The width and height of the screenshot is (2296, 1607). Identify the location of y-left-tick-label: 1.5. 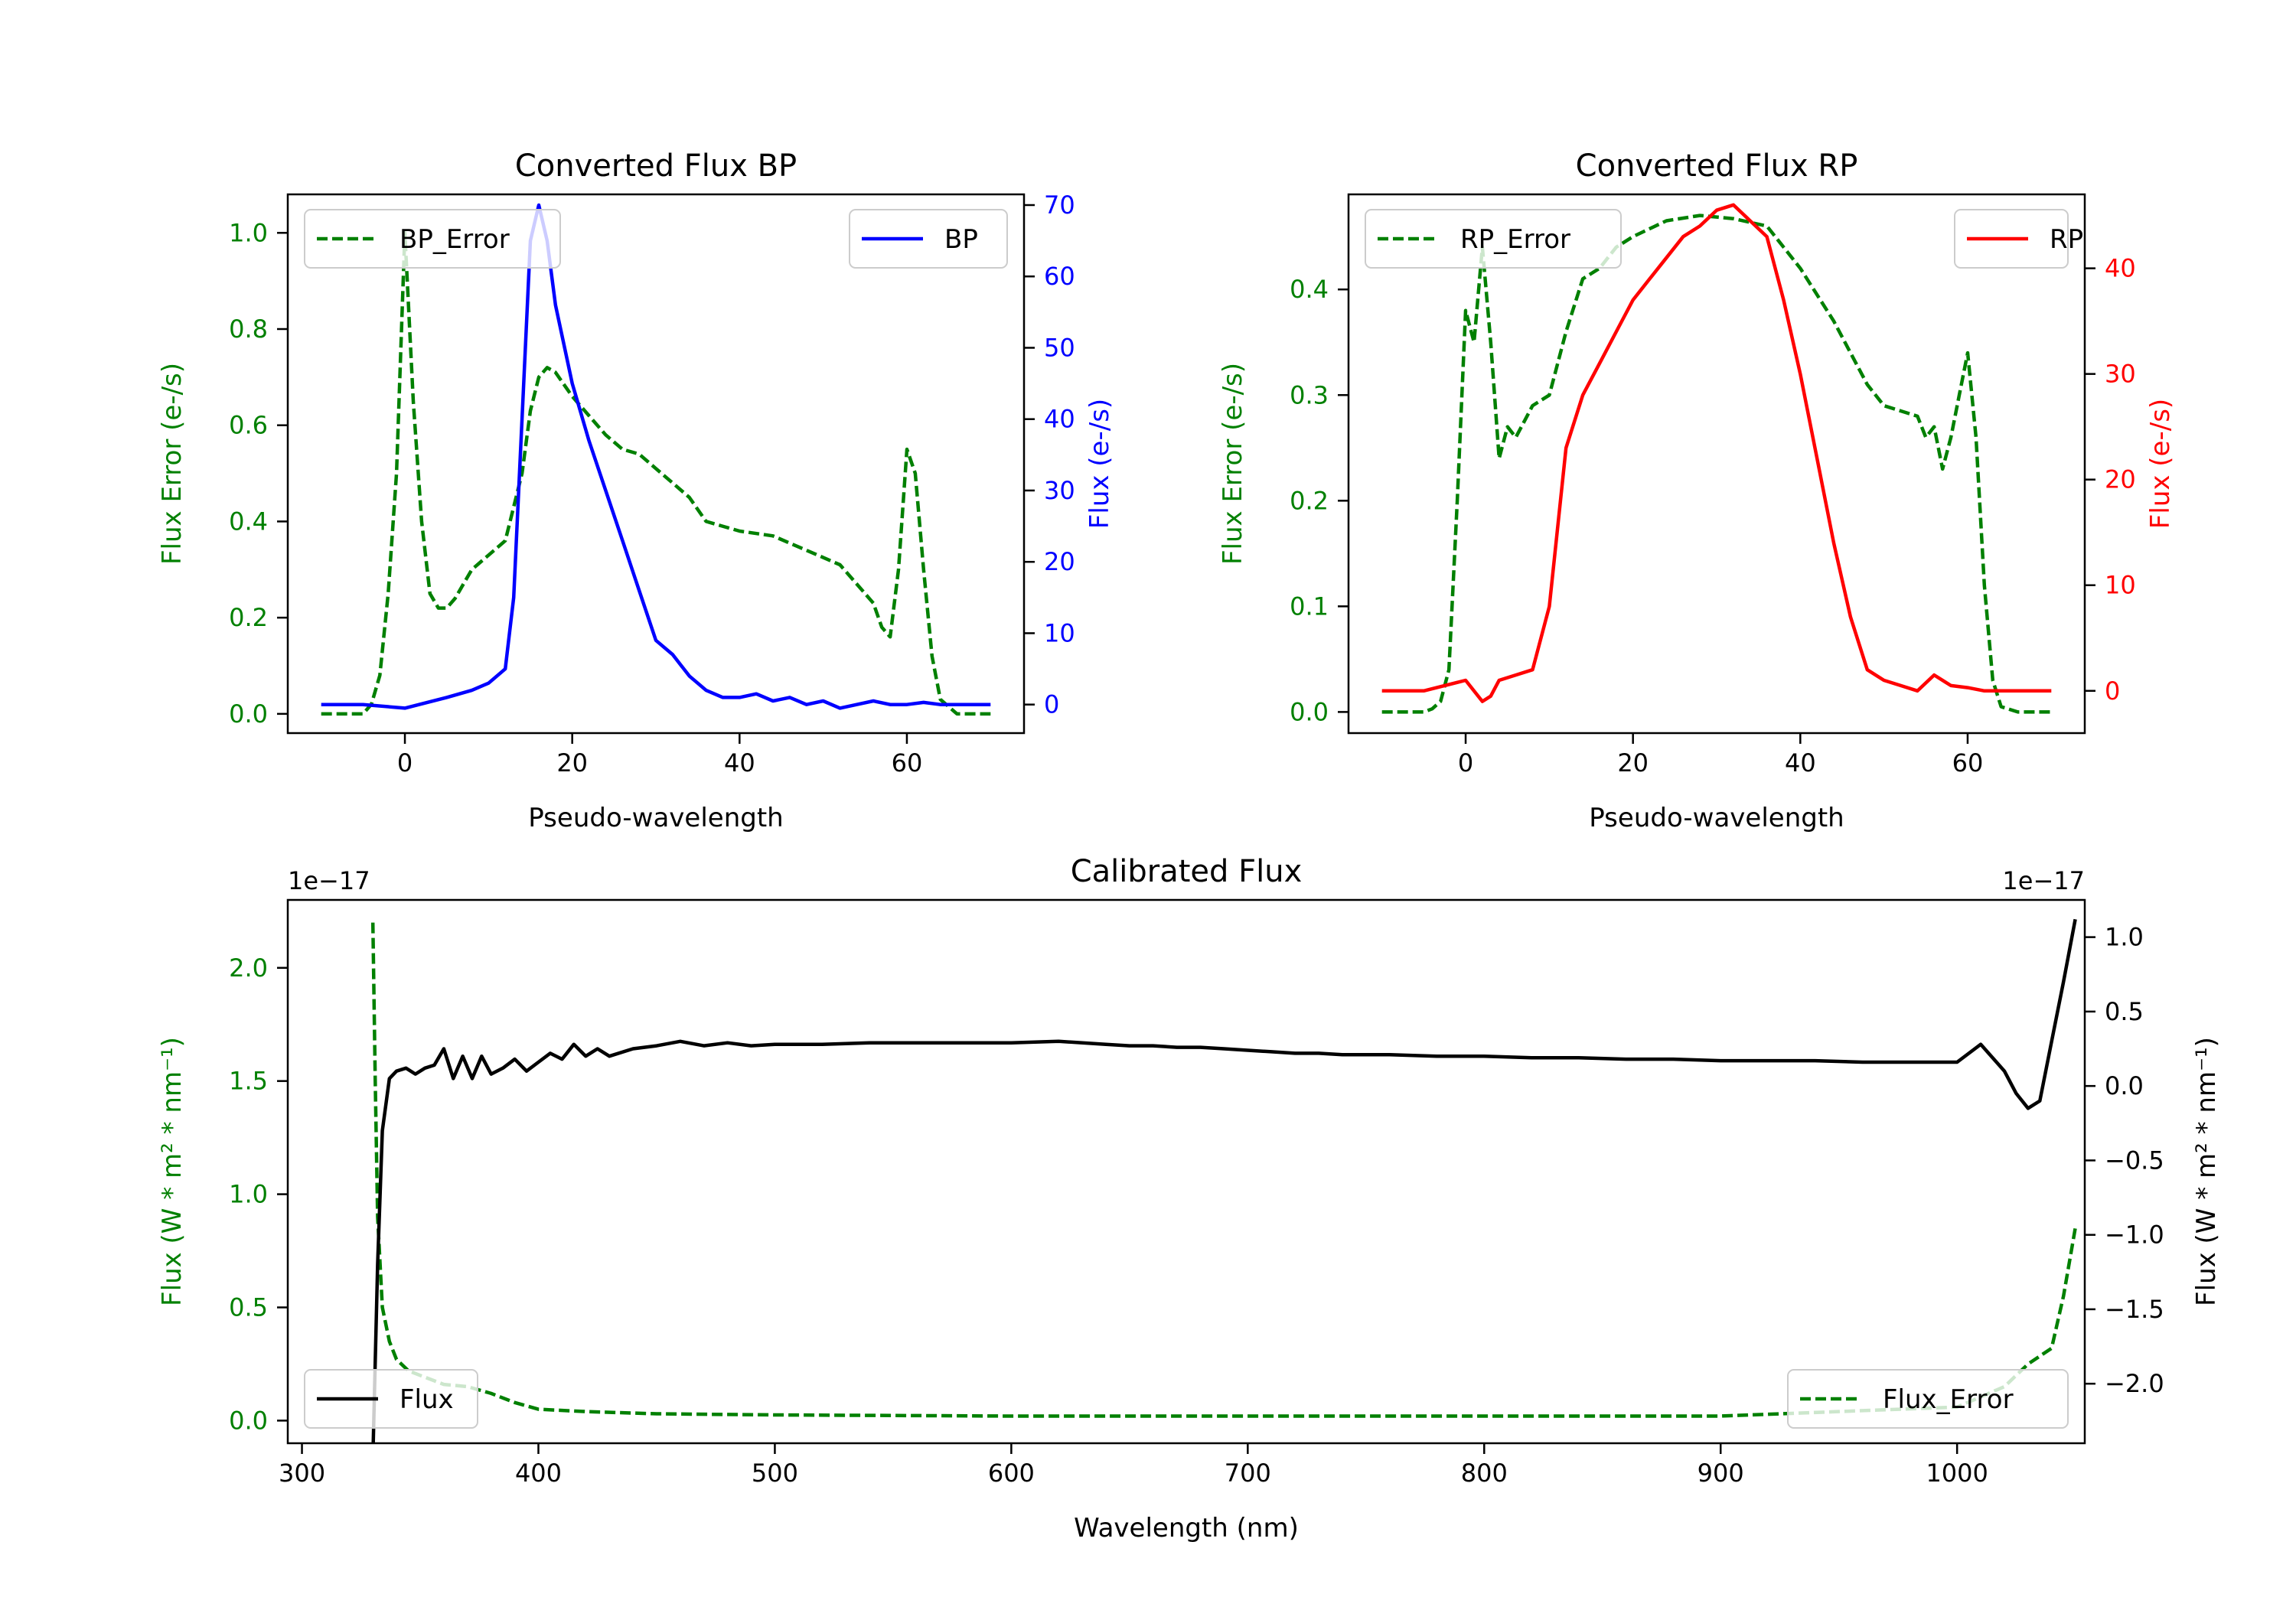
(248, 1081).